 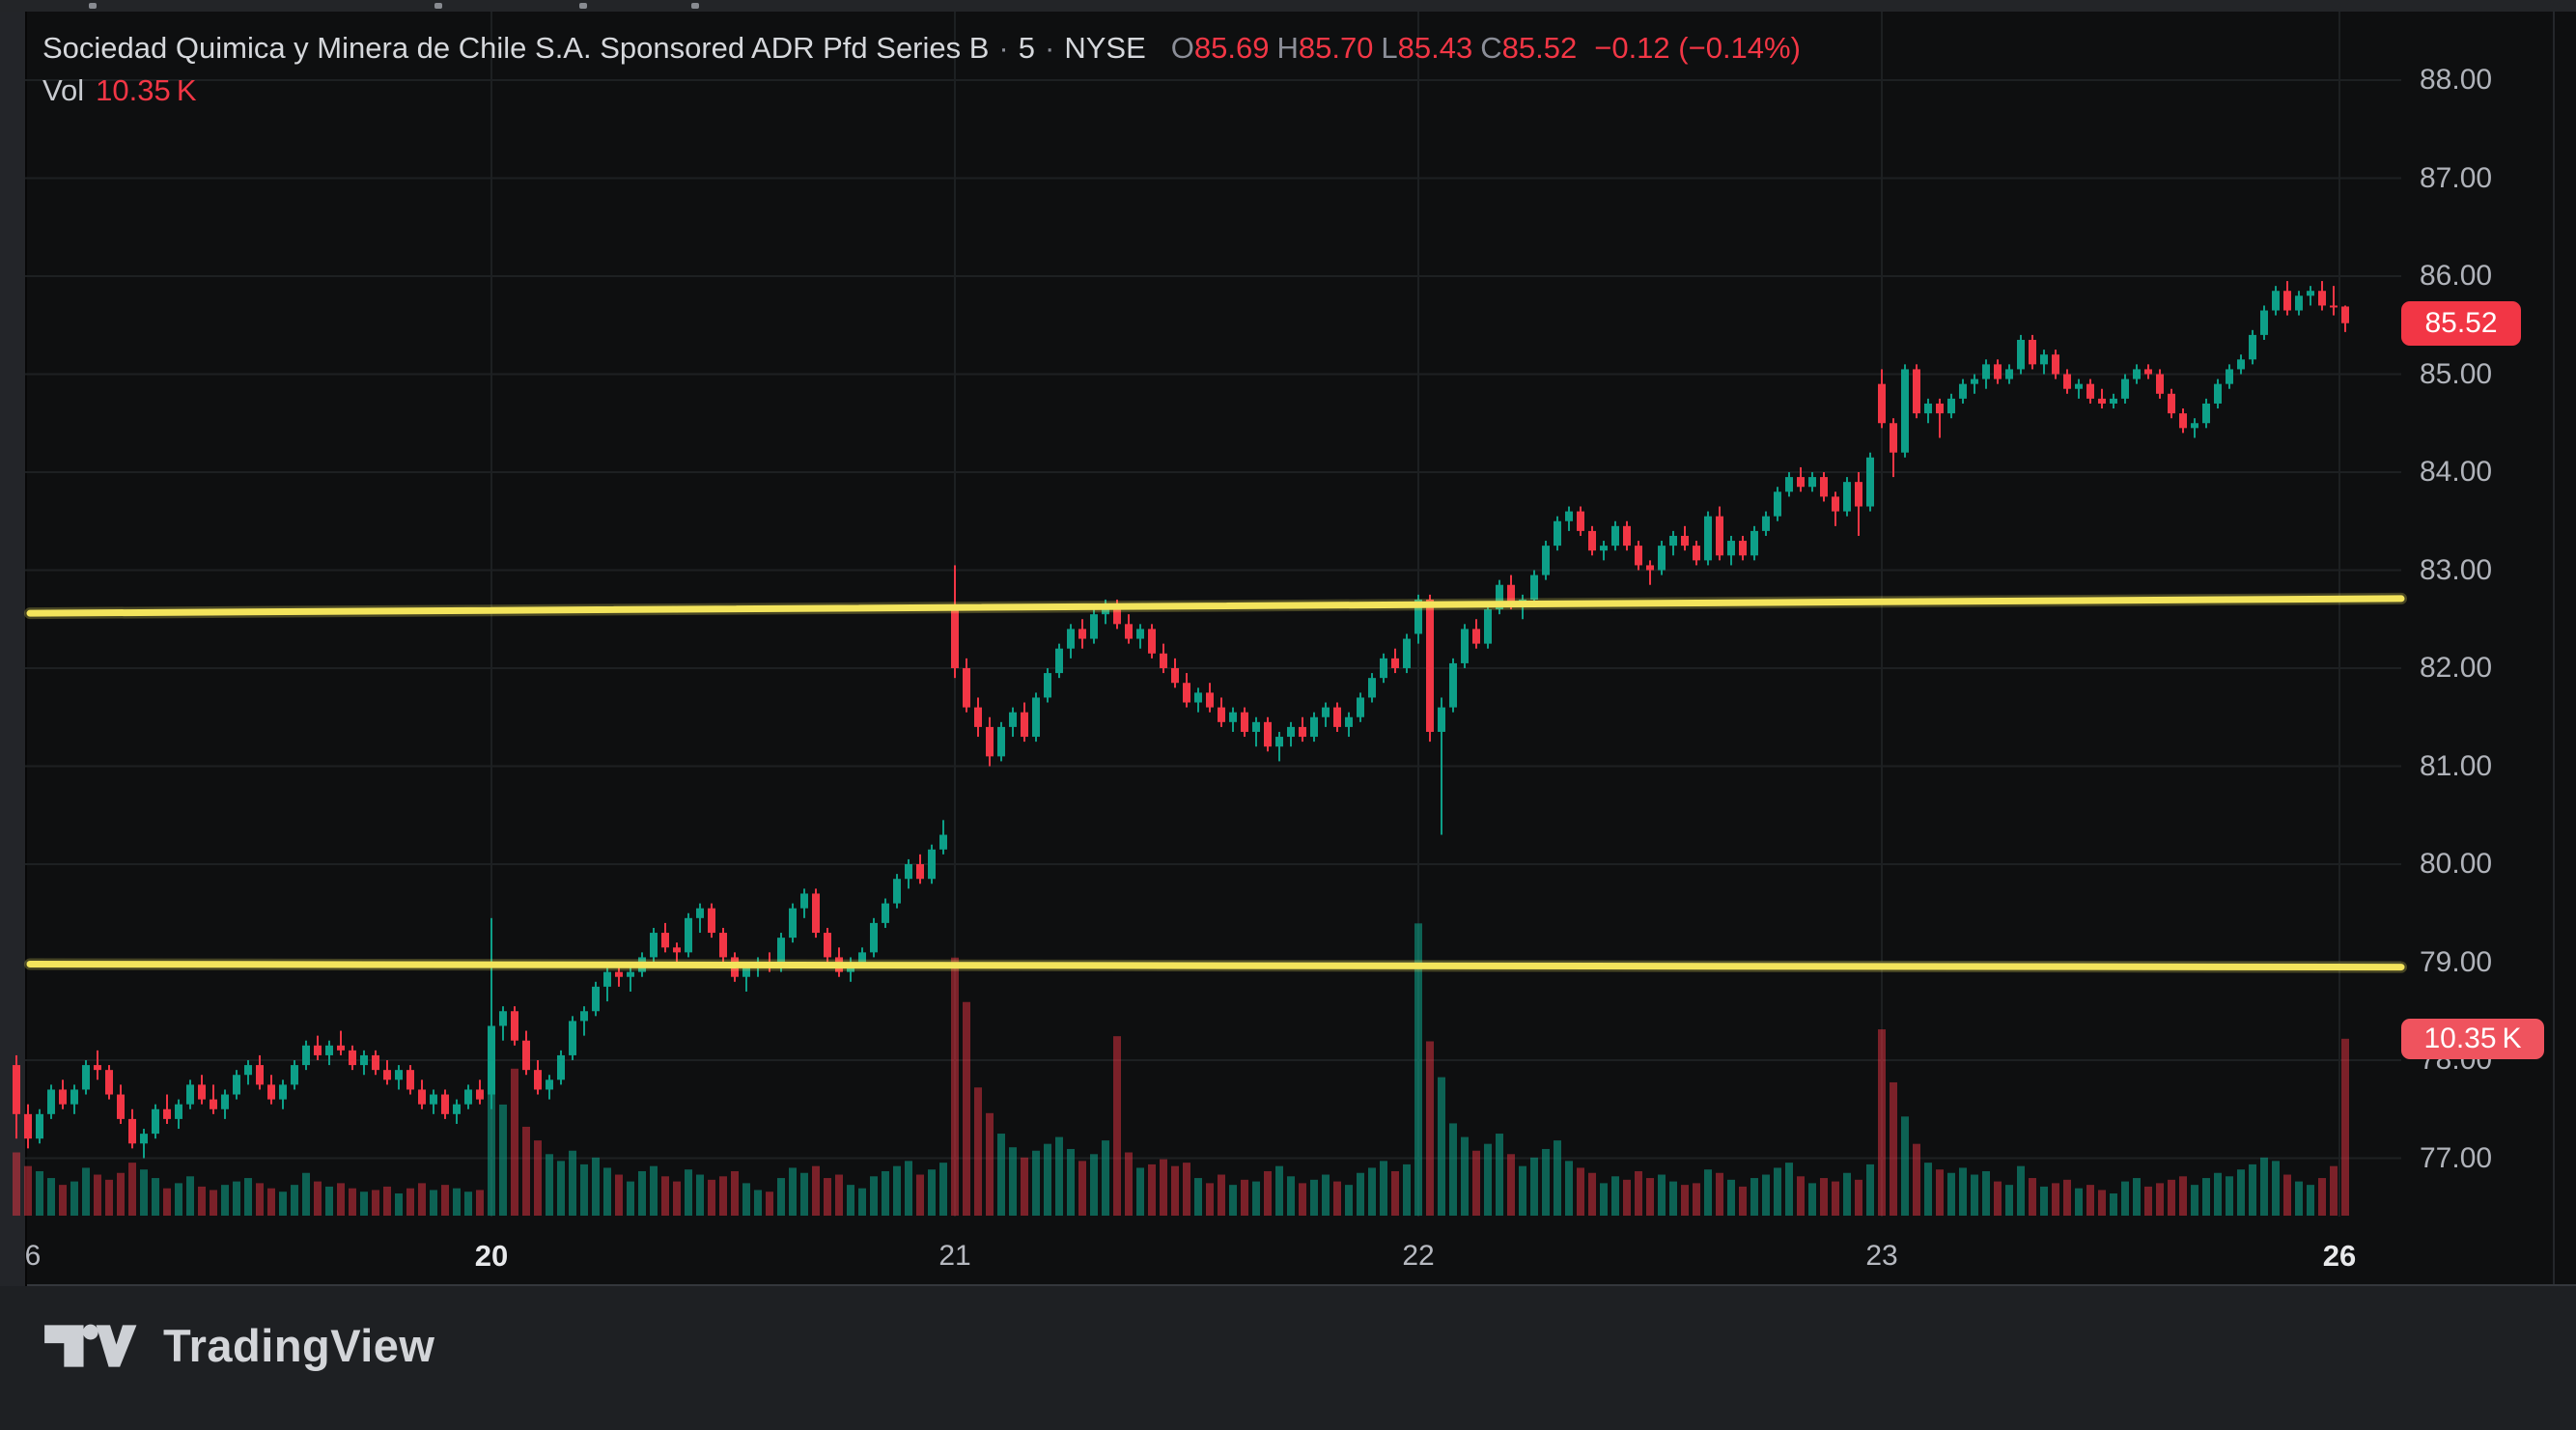 What do you see at coordinates (1650, 572) in the screenshot?
I see `candle-wick` at bounding box center [1650, 572].